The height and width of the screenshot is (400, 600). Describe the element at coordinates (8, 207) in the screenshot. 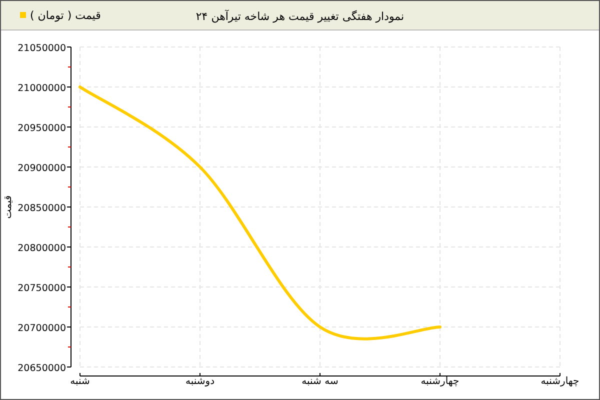

I see `y-axis-title: قیمت` at that location.